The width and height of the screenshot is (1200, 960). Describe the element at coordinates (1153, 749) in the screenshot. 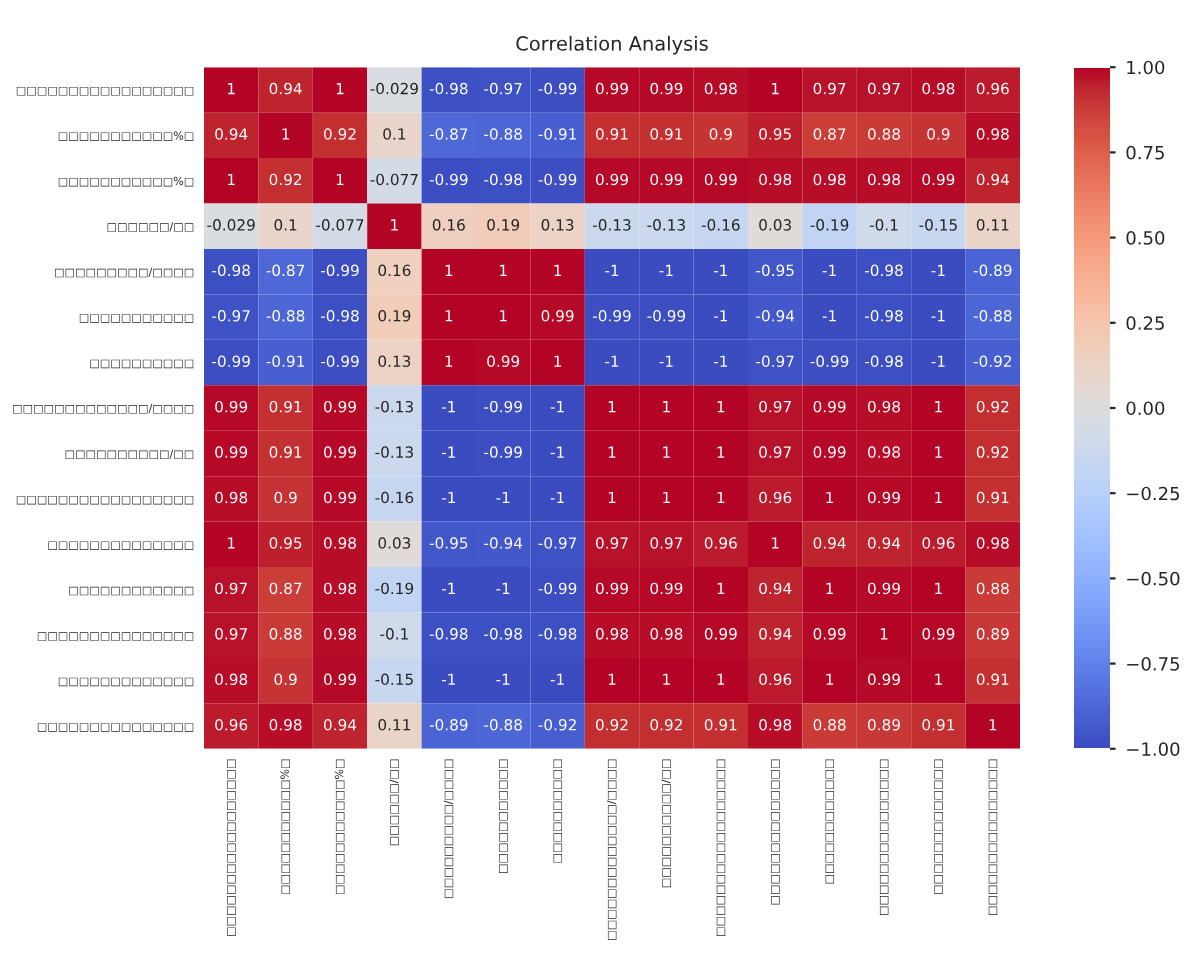

I see `color-bar-label: −1.00` at that location.